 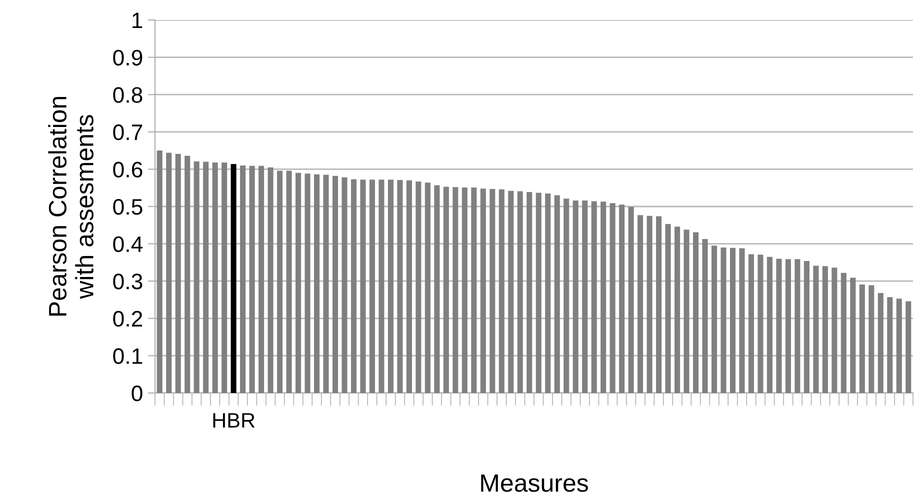 I want to click on y-tick-label: 0.6, so click(x=127, y=170).